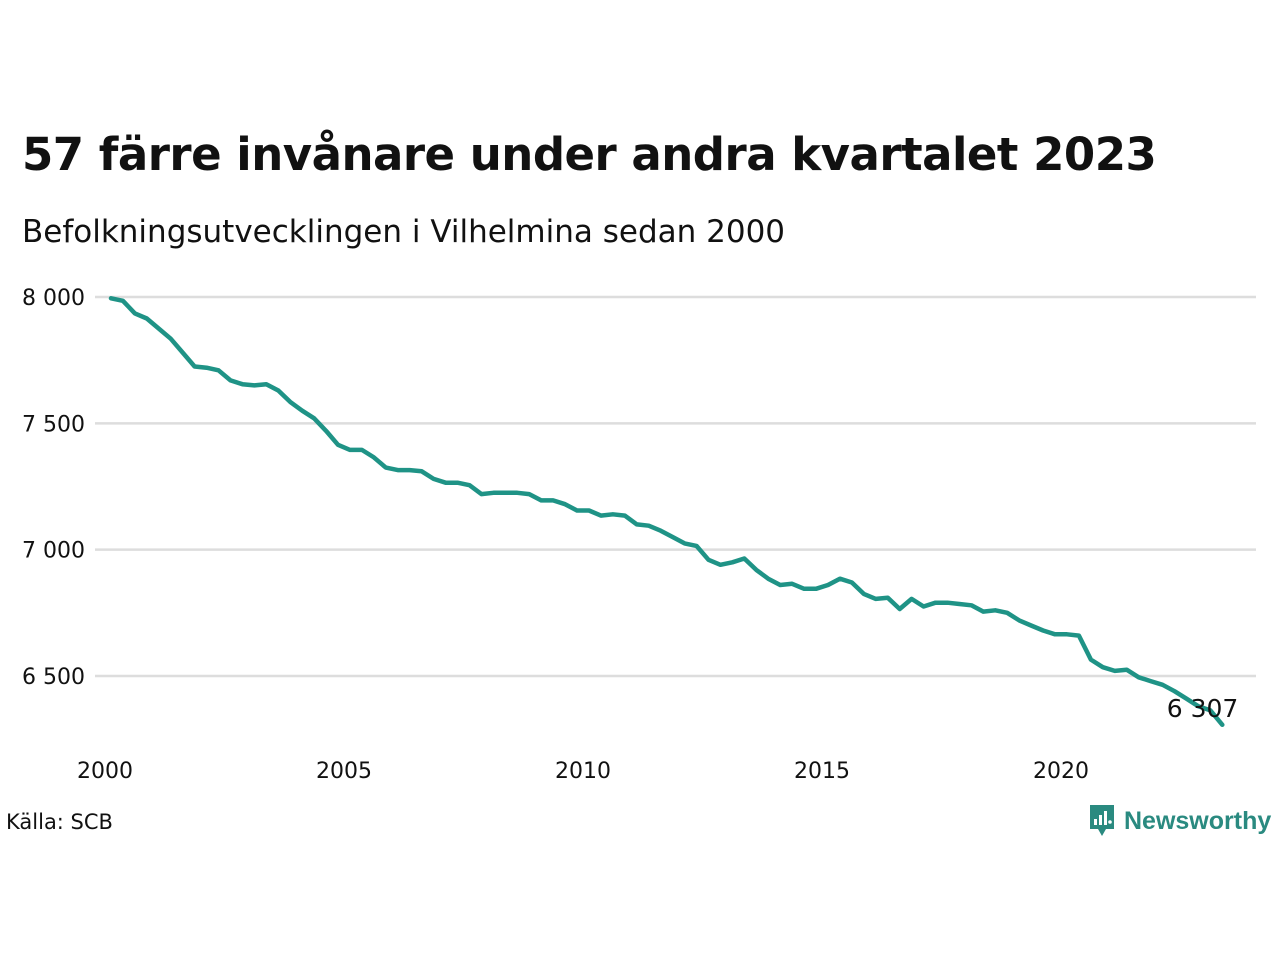  I want to click on x-tick-label: 2020, so click(1061, 771).